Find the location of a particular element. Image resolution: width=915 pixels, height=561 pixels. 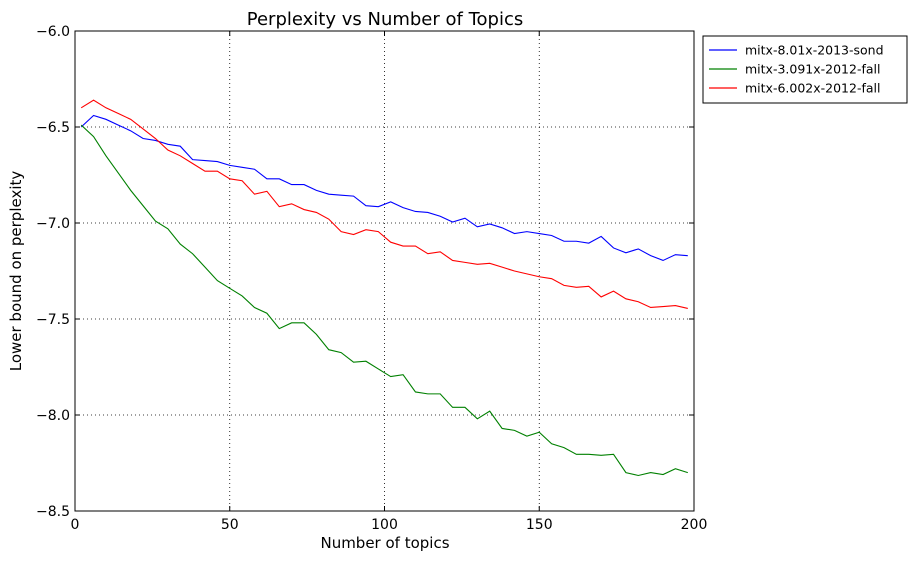

x-tick-label: 50 is located at coordinates (230, 525).